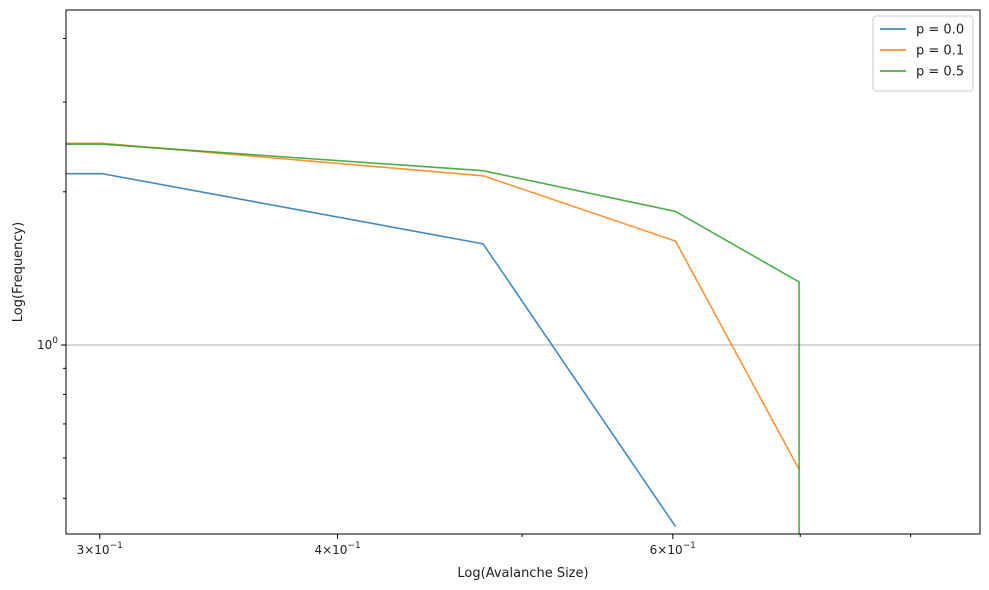  I want to click on x-tick-label: 3×10⁻¹, so click(100, 549).